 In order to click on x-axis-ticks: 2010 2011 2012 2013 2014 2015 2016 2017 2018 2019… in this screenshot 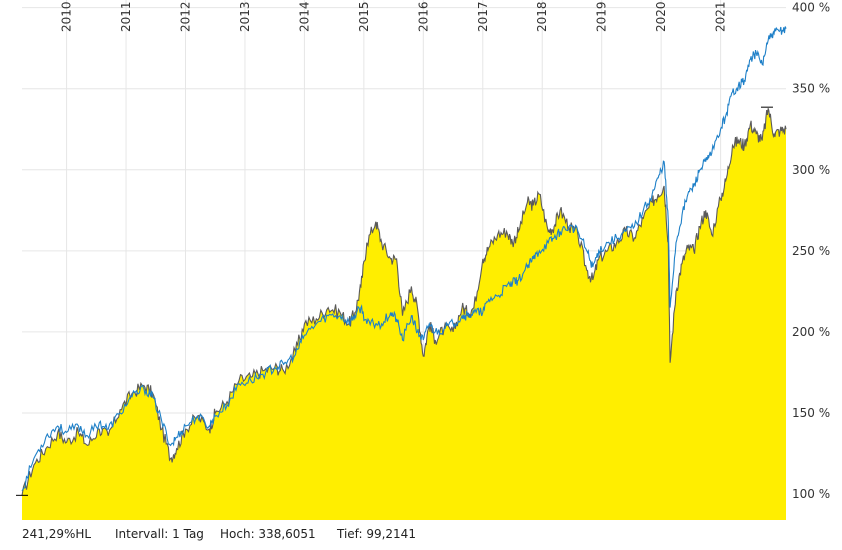, I will do `click(394, 16)`.